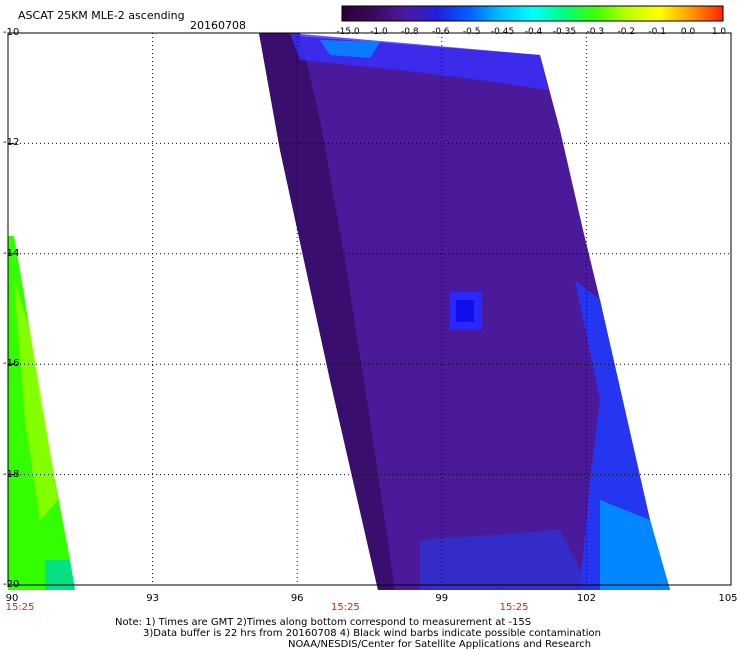  Describe the element at coordinates (36, 400) in the screenshot. I see `swath-left-yellow` at that location.